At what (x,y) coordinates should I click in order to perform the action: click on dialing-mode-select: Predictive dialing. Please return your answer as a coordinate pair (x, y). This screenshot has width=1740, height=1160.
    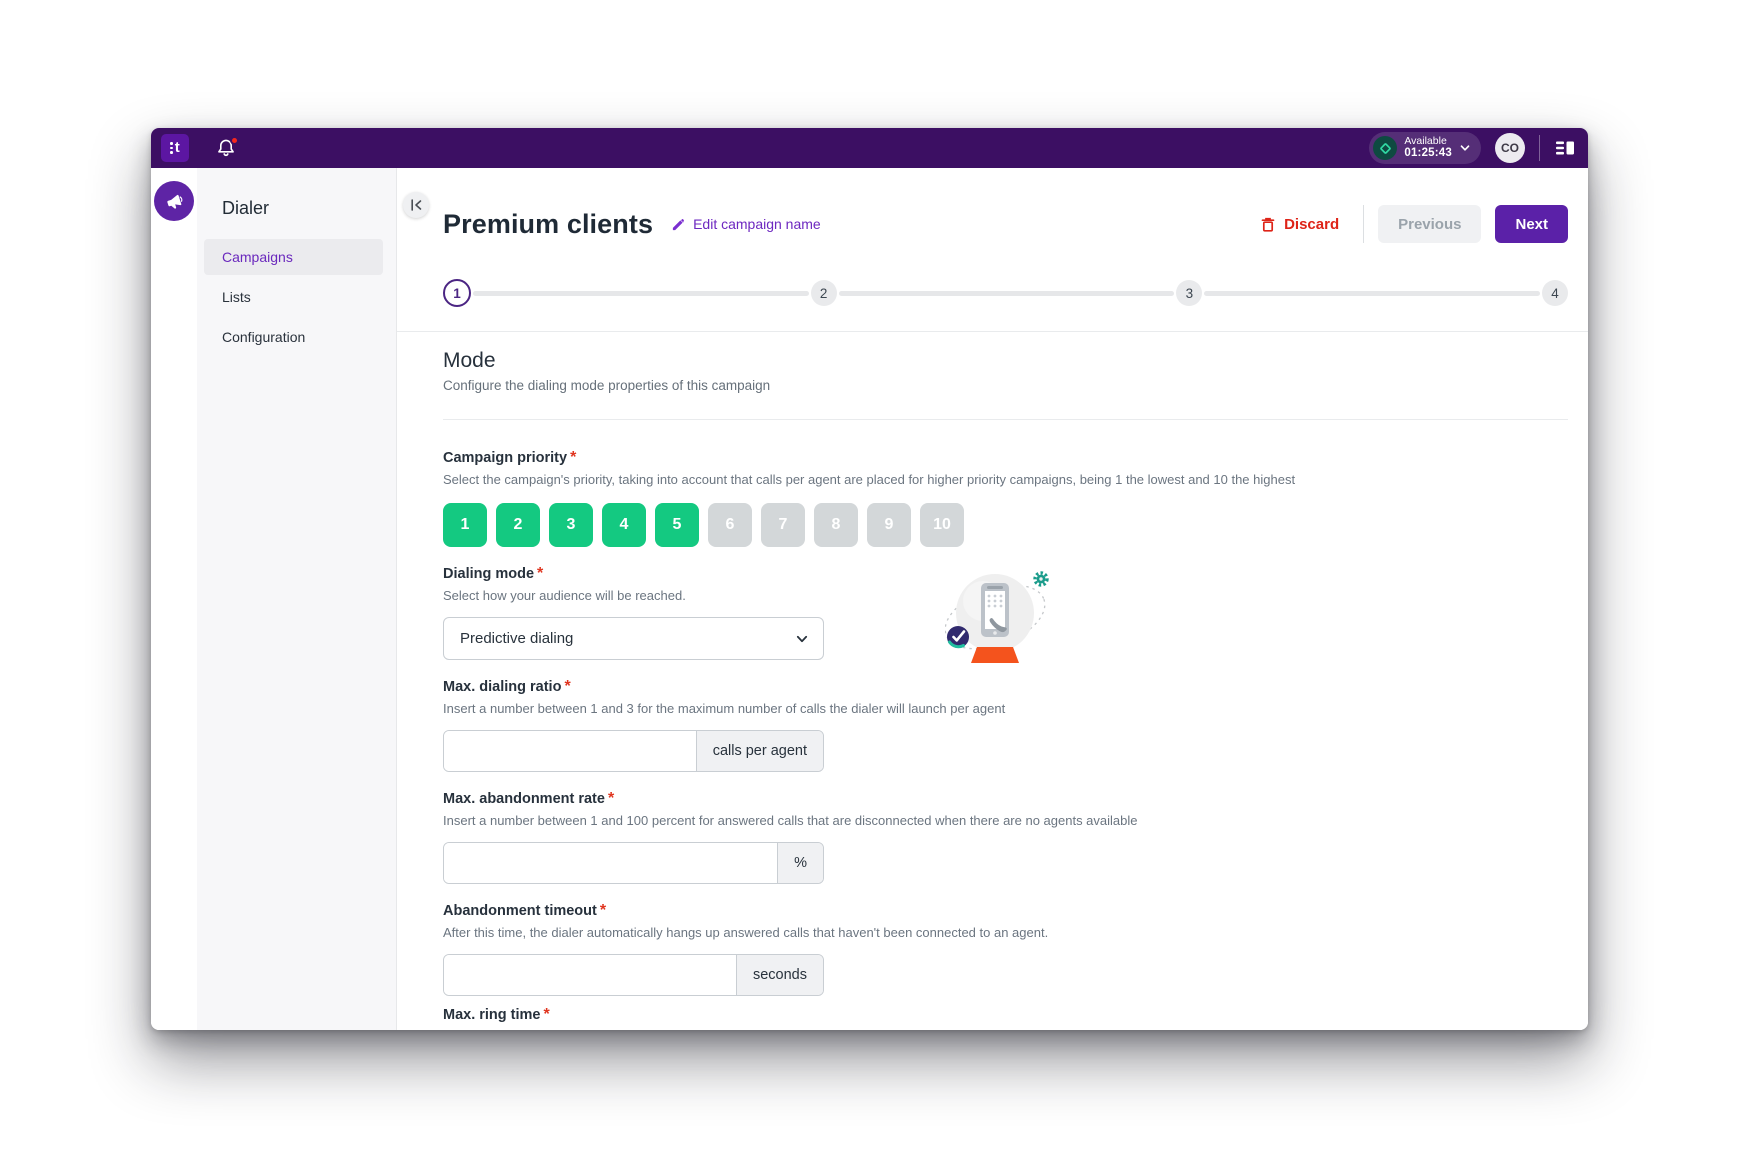
    Looking at the image, I should click on (633, 638).